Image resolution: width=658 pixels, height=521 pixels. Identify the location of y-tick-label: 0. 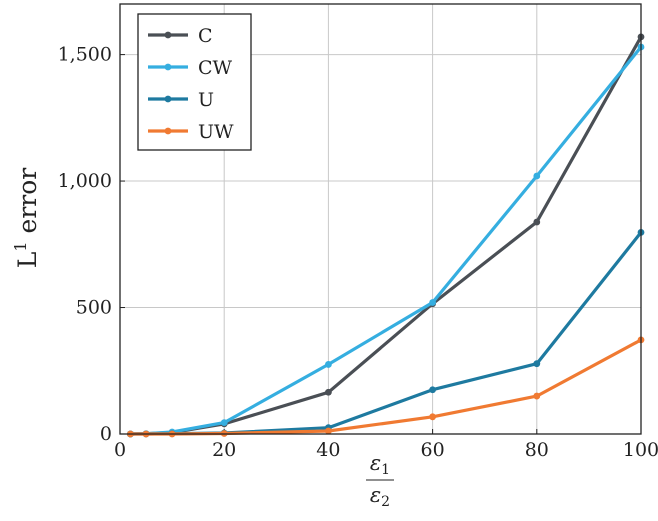
(106, 434).